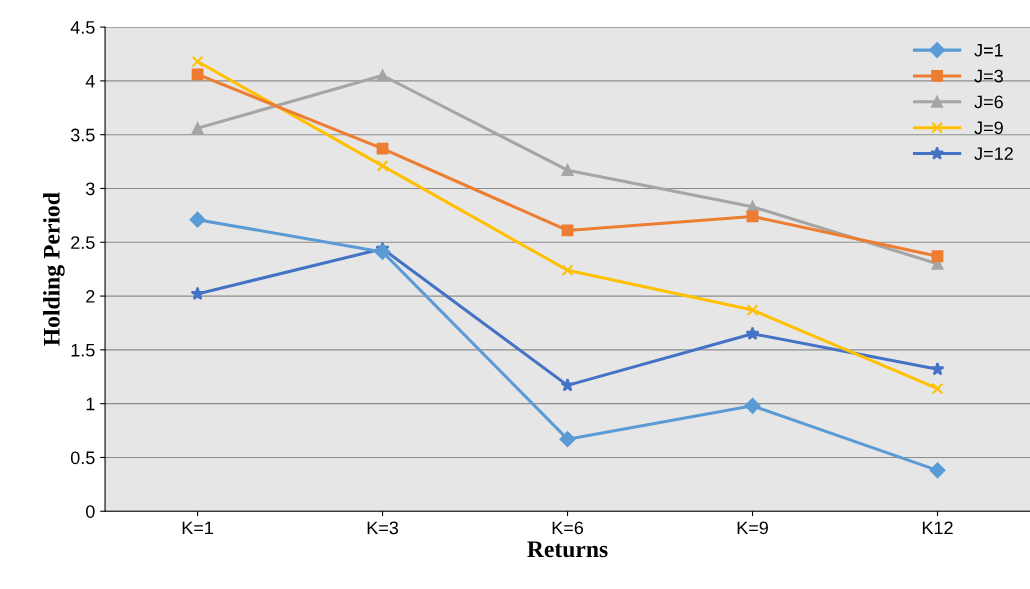 The image size is (1030, 589). I want to click on y-tick-label: 2.5, so click(83, 242).